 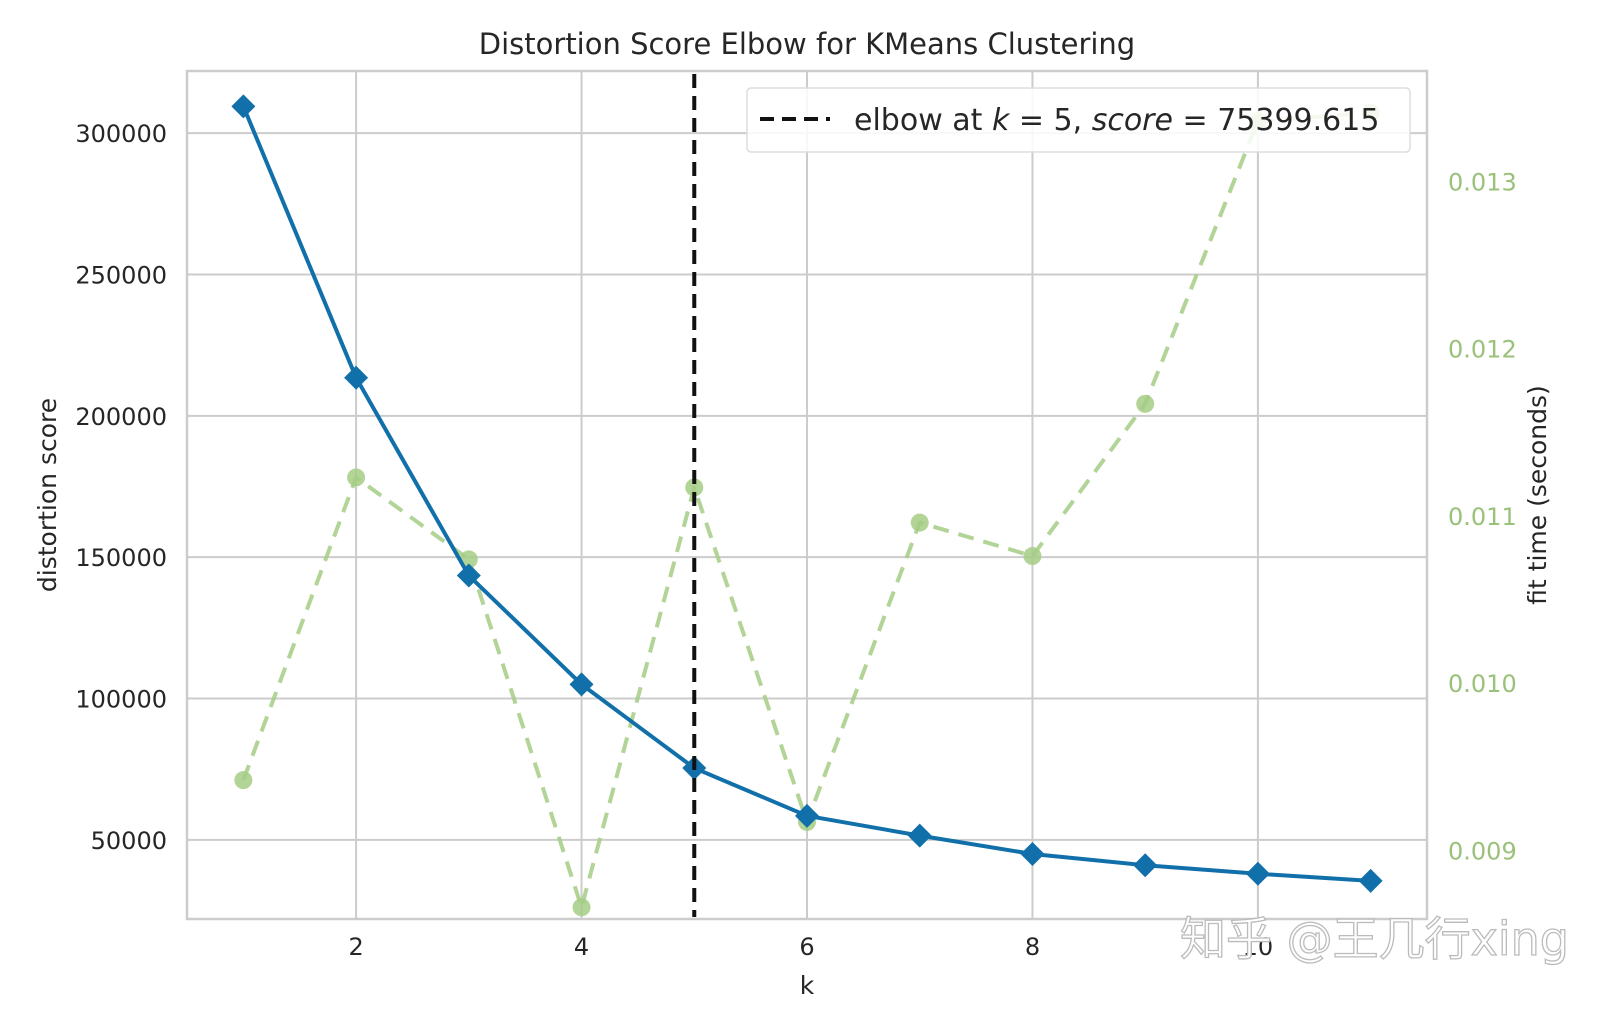 I want to click on y-tick-label: 200000, so click(x=121, y=417).